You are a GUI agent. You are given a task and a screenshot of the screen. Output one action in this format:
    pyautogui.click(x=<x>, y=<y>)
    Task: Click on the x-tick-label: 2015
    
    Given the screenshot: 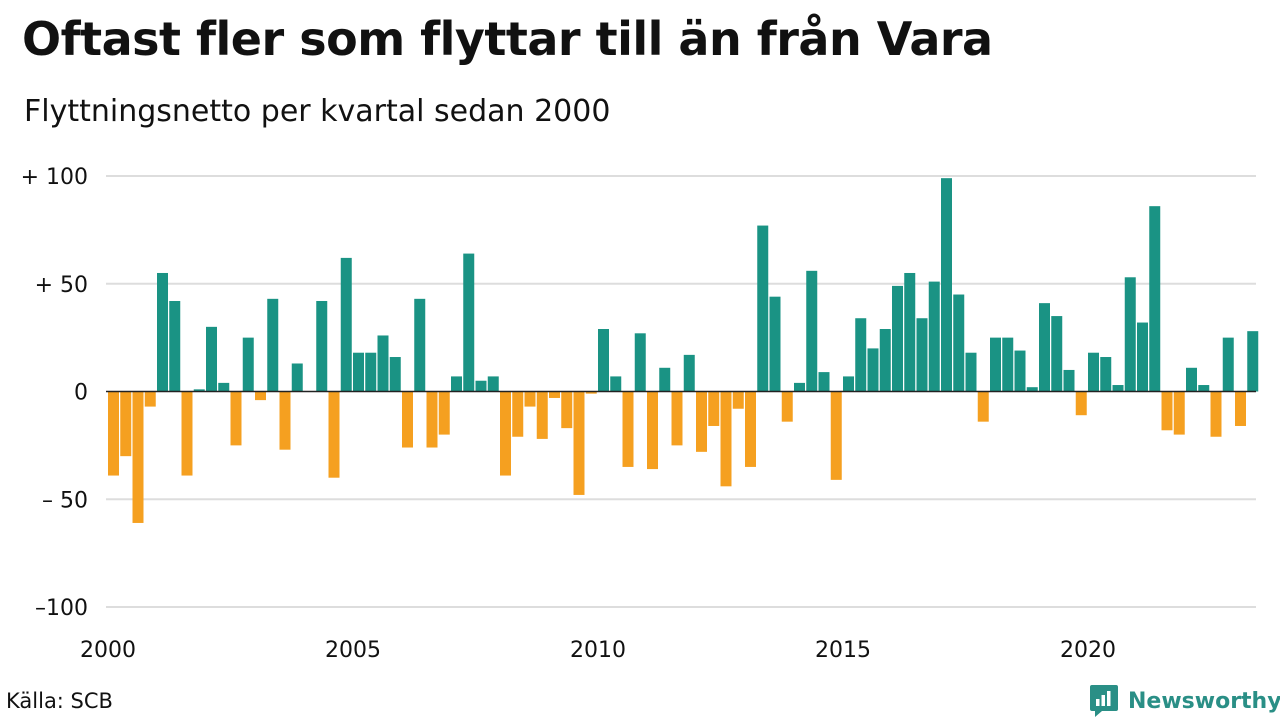 What is the action you would take?
    pyautogui.click(x=843, y=650)
    